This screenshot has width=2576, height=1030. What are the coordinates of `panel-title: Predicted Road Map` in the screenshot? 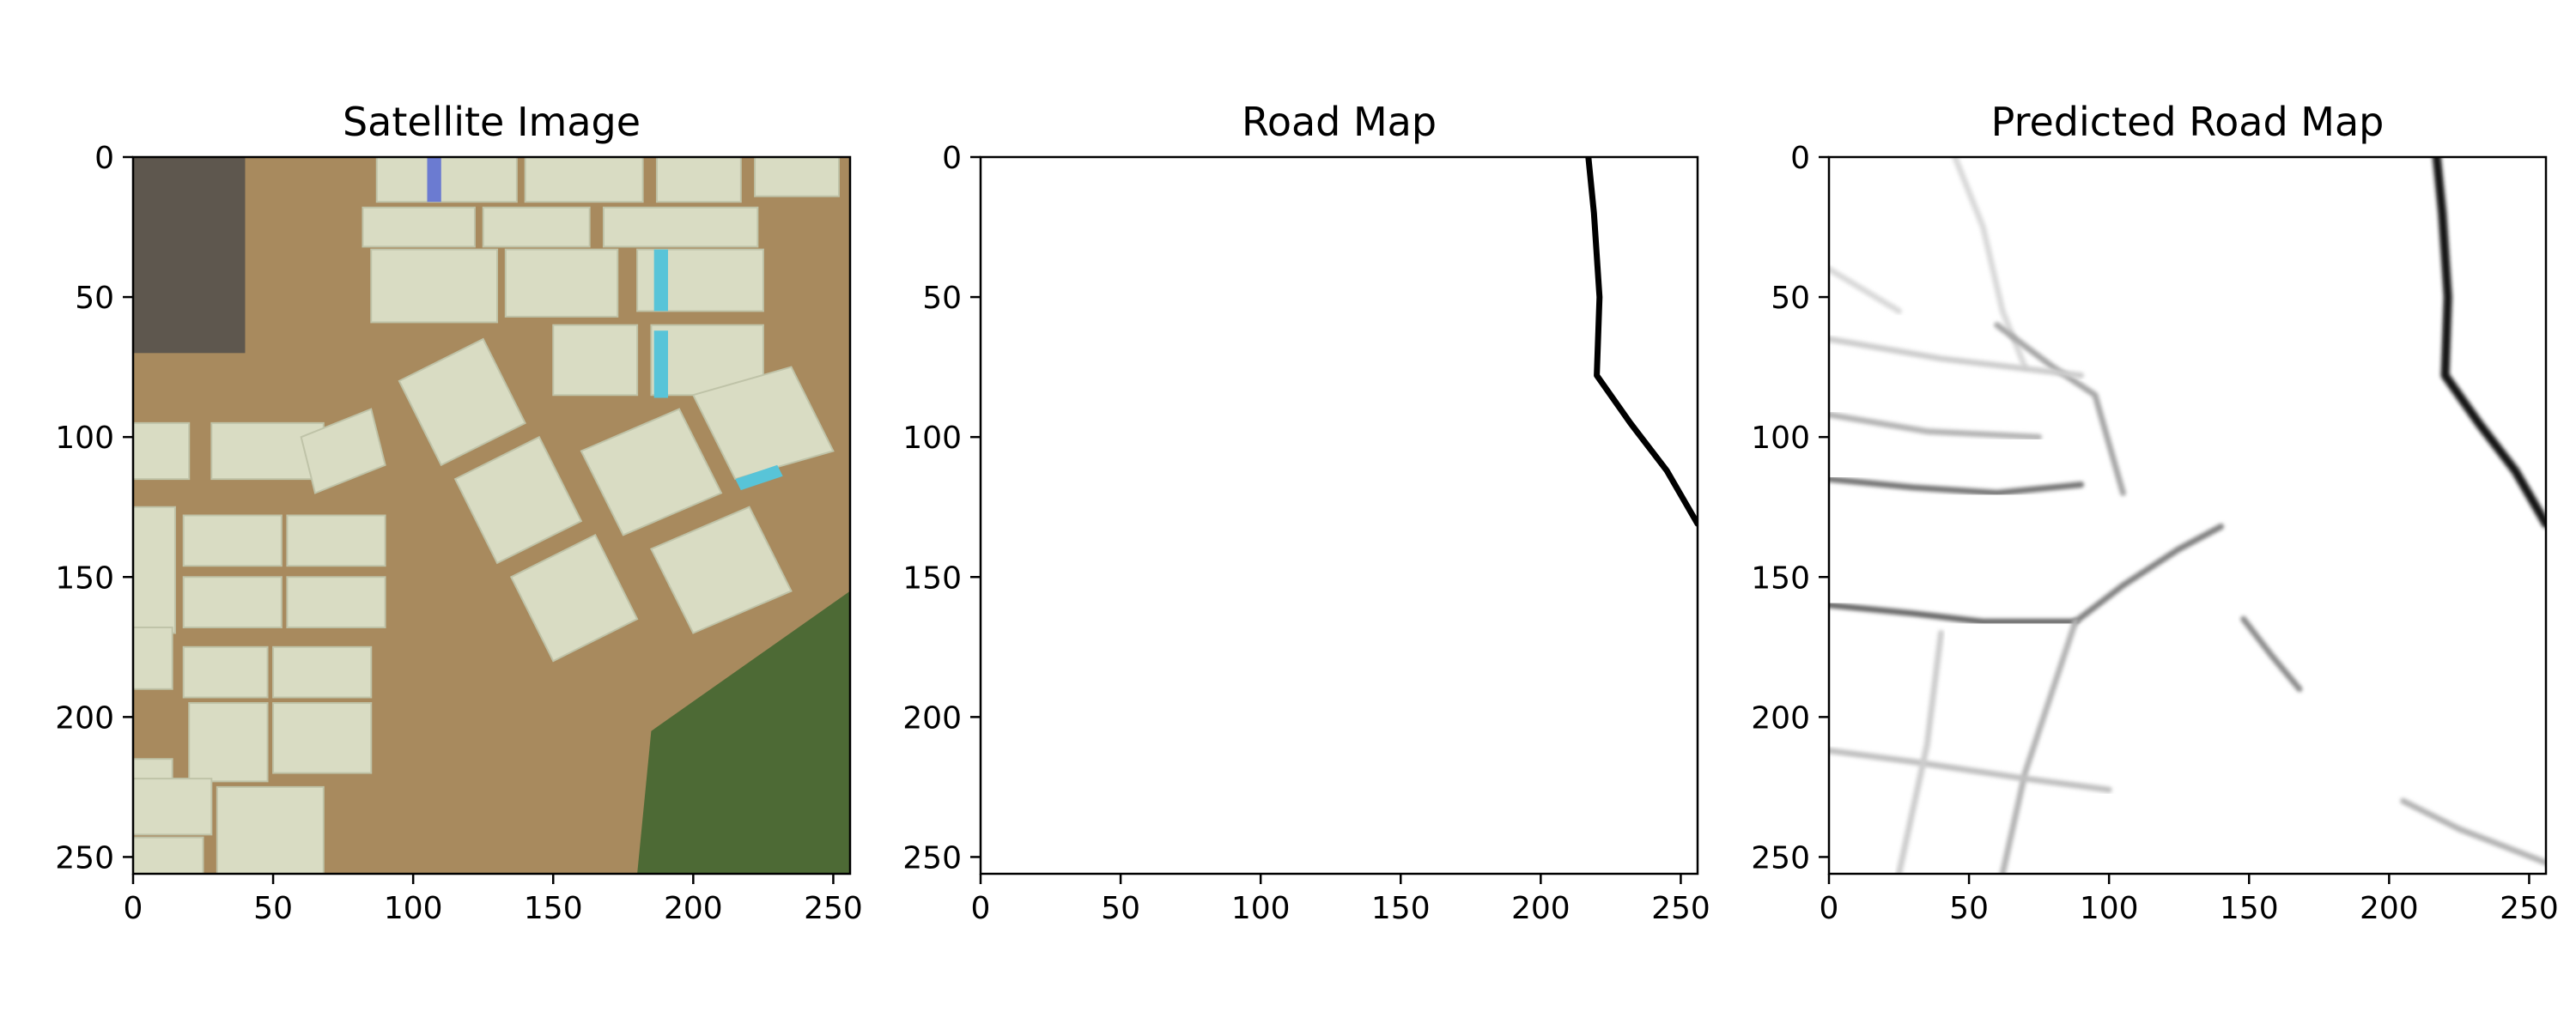 It's located at (2188, 122).